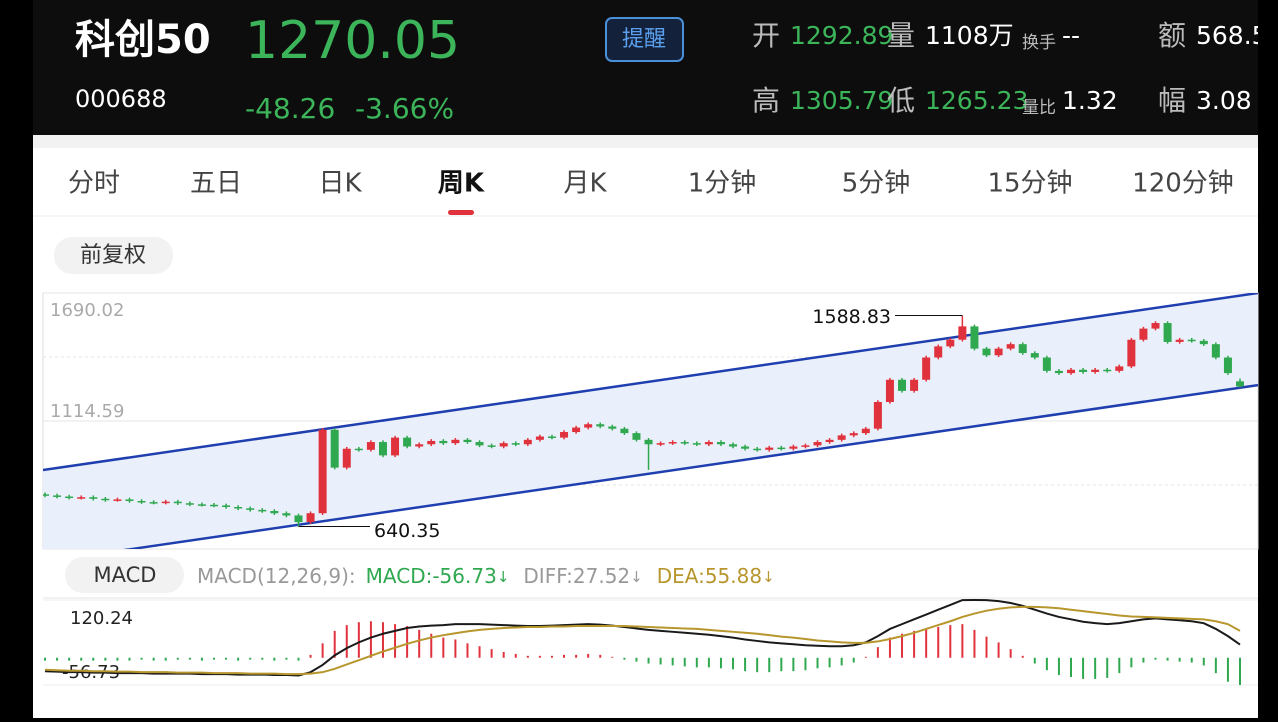  What do you see at coordinates (851, 317) in the screenshot?
I see `annotation: 1588.83` at bounding box center [851, 317].